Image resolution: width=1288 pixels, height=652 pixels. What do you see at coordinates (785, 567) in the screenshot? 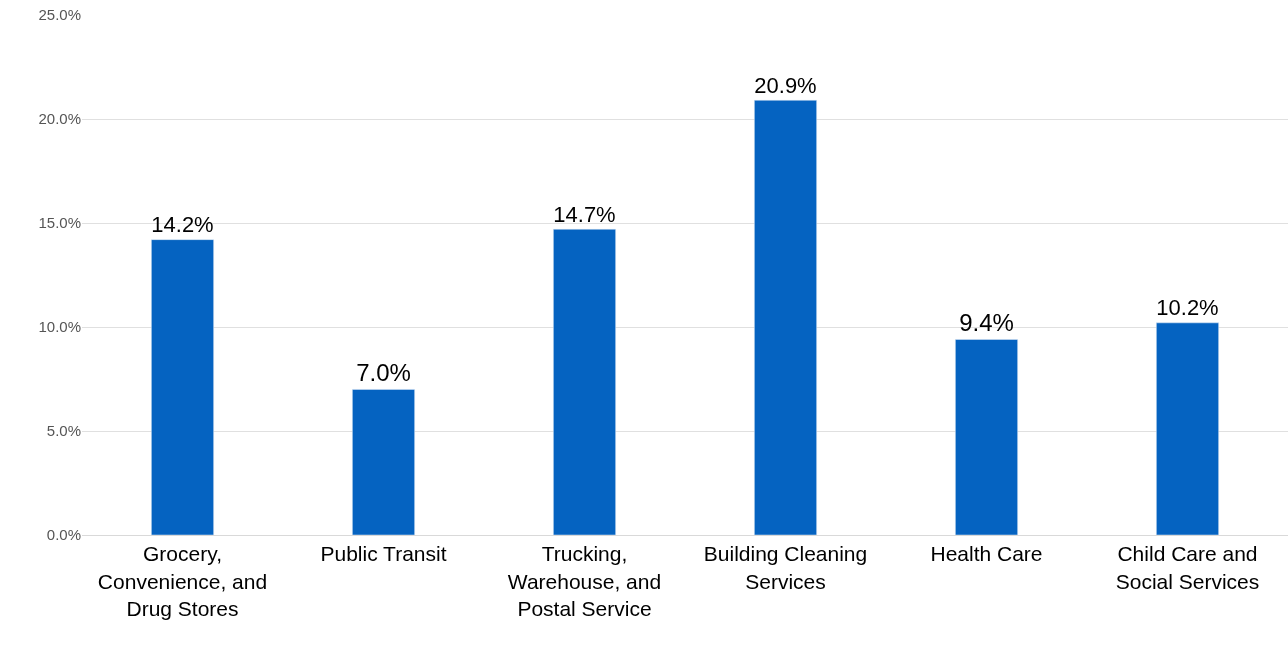
I see `x-tick-label: Building Cleaning Services` at bounding box center [785, 567].